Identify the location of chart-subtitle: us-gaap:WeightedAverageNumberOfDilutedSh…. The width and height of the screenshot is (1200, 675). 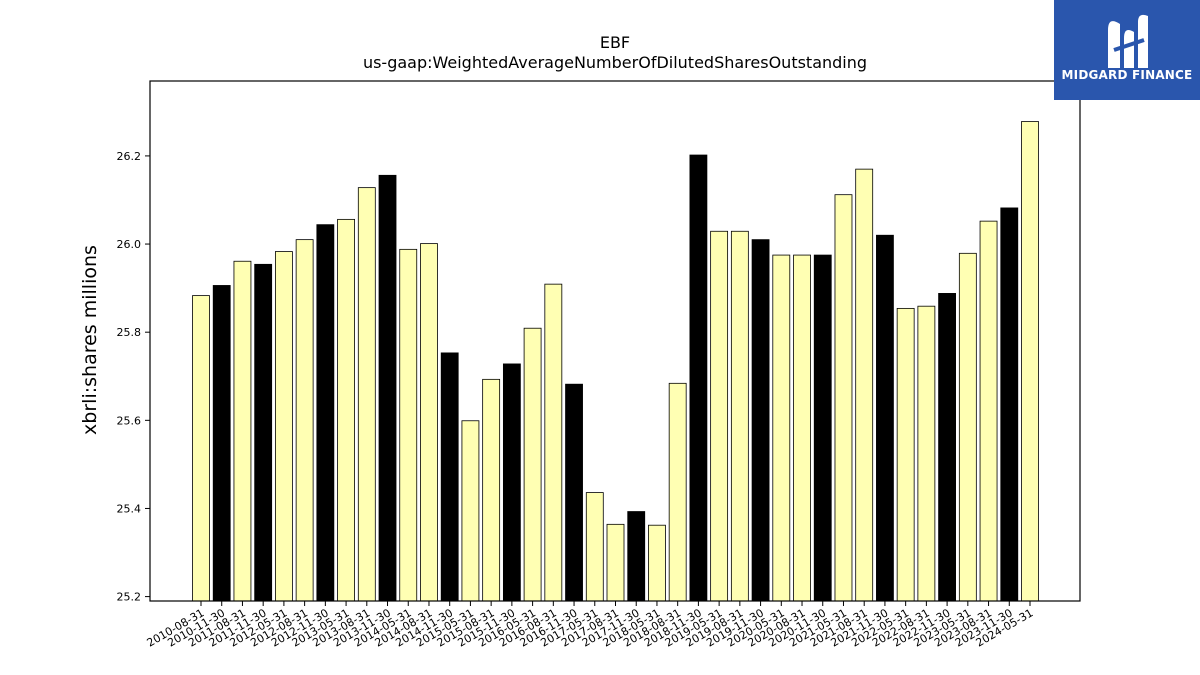
(615, 62).